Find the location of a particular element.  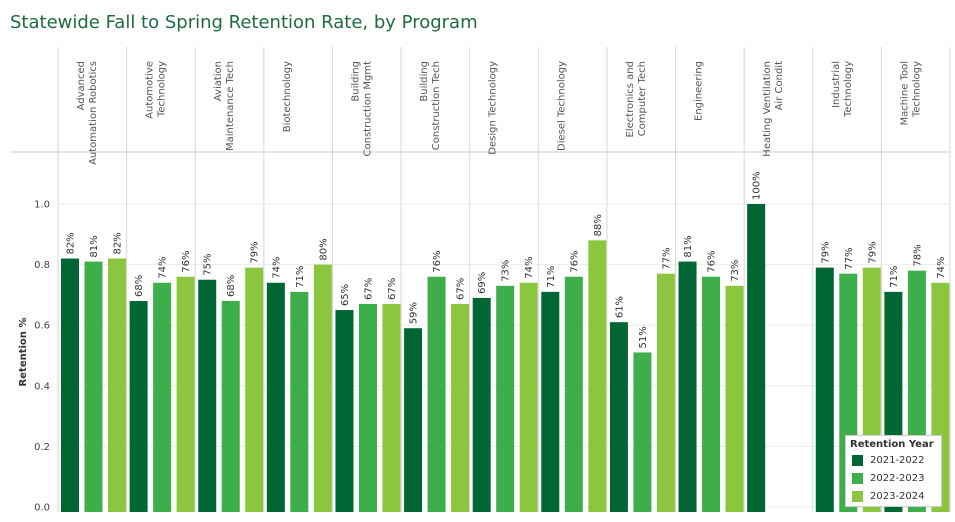

data-label: 88% is located at coordinates (598, 225).